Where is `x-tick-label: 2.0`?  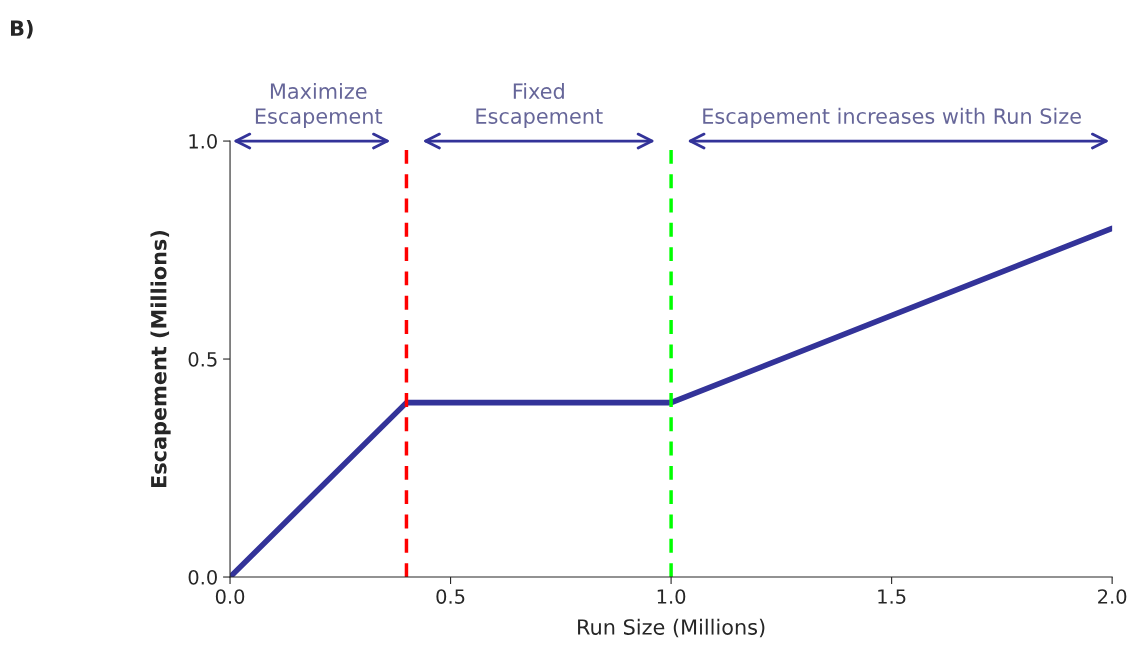
x-tick-label: 2.0 is located at coordinates (1112, 596).